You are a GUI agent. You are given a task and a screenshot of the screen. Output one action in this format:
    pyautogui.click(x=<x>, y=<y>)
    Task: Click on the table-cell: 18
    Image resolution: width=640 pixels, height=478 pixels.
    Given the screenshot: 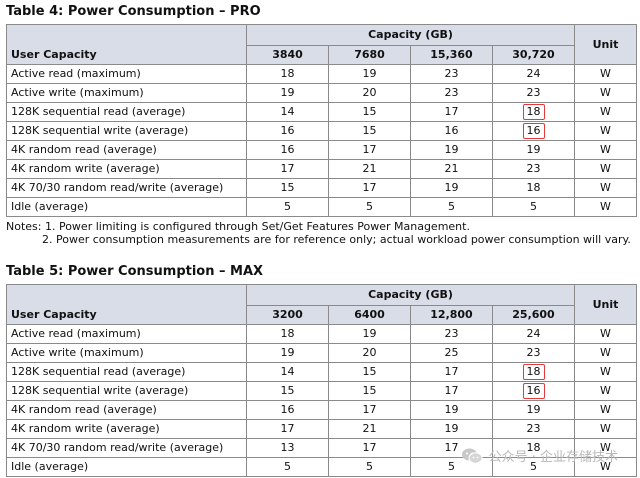 What is the action you would take?
    pyautogui.click(x=287, y=74)
    